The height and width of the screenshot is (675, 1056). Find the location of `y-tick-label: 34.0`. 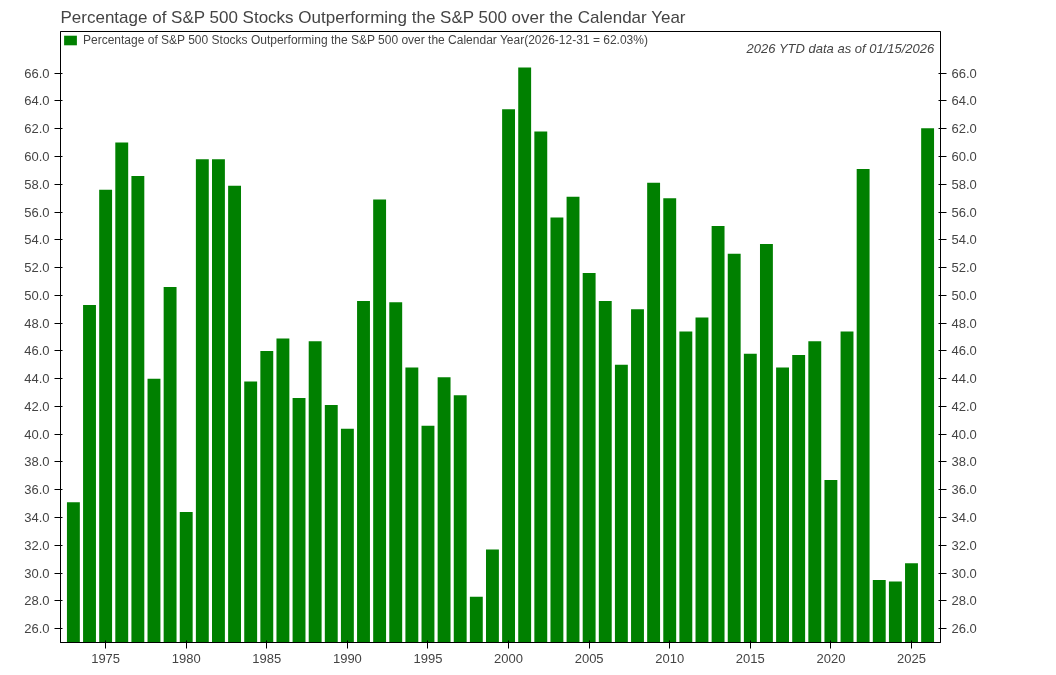

y-tick-label: 34.0 is located at coordinates (37, 518).